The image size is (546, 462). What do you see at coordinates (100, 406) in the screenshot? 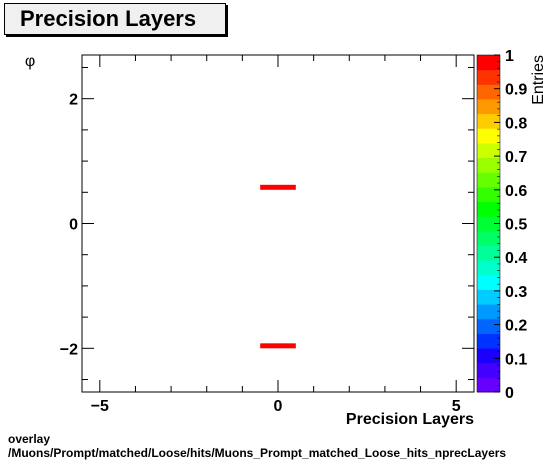
I see `x-tick-label: −5` at bounding box center [100, 406].